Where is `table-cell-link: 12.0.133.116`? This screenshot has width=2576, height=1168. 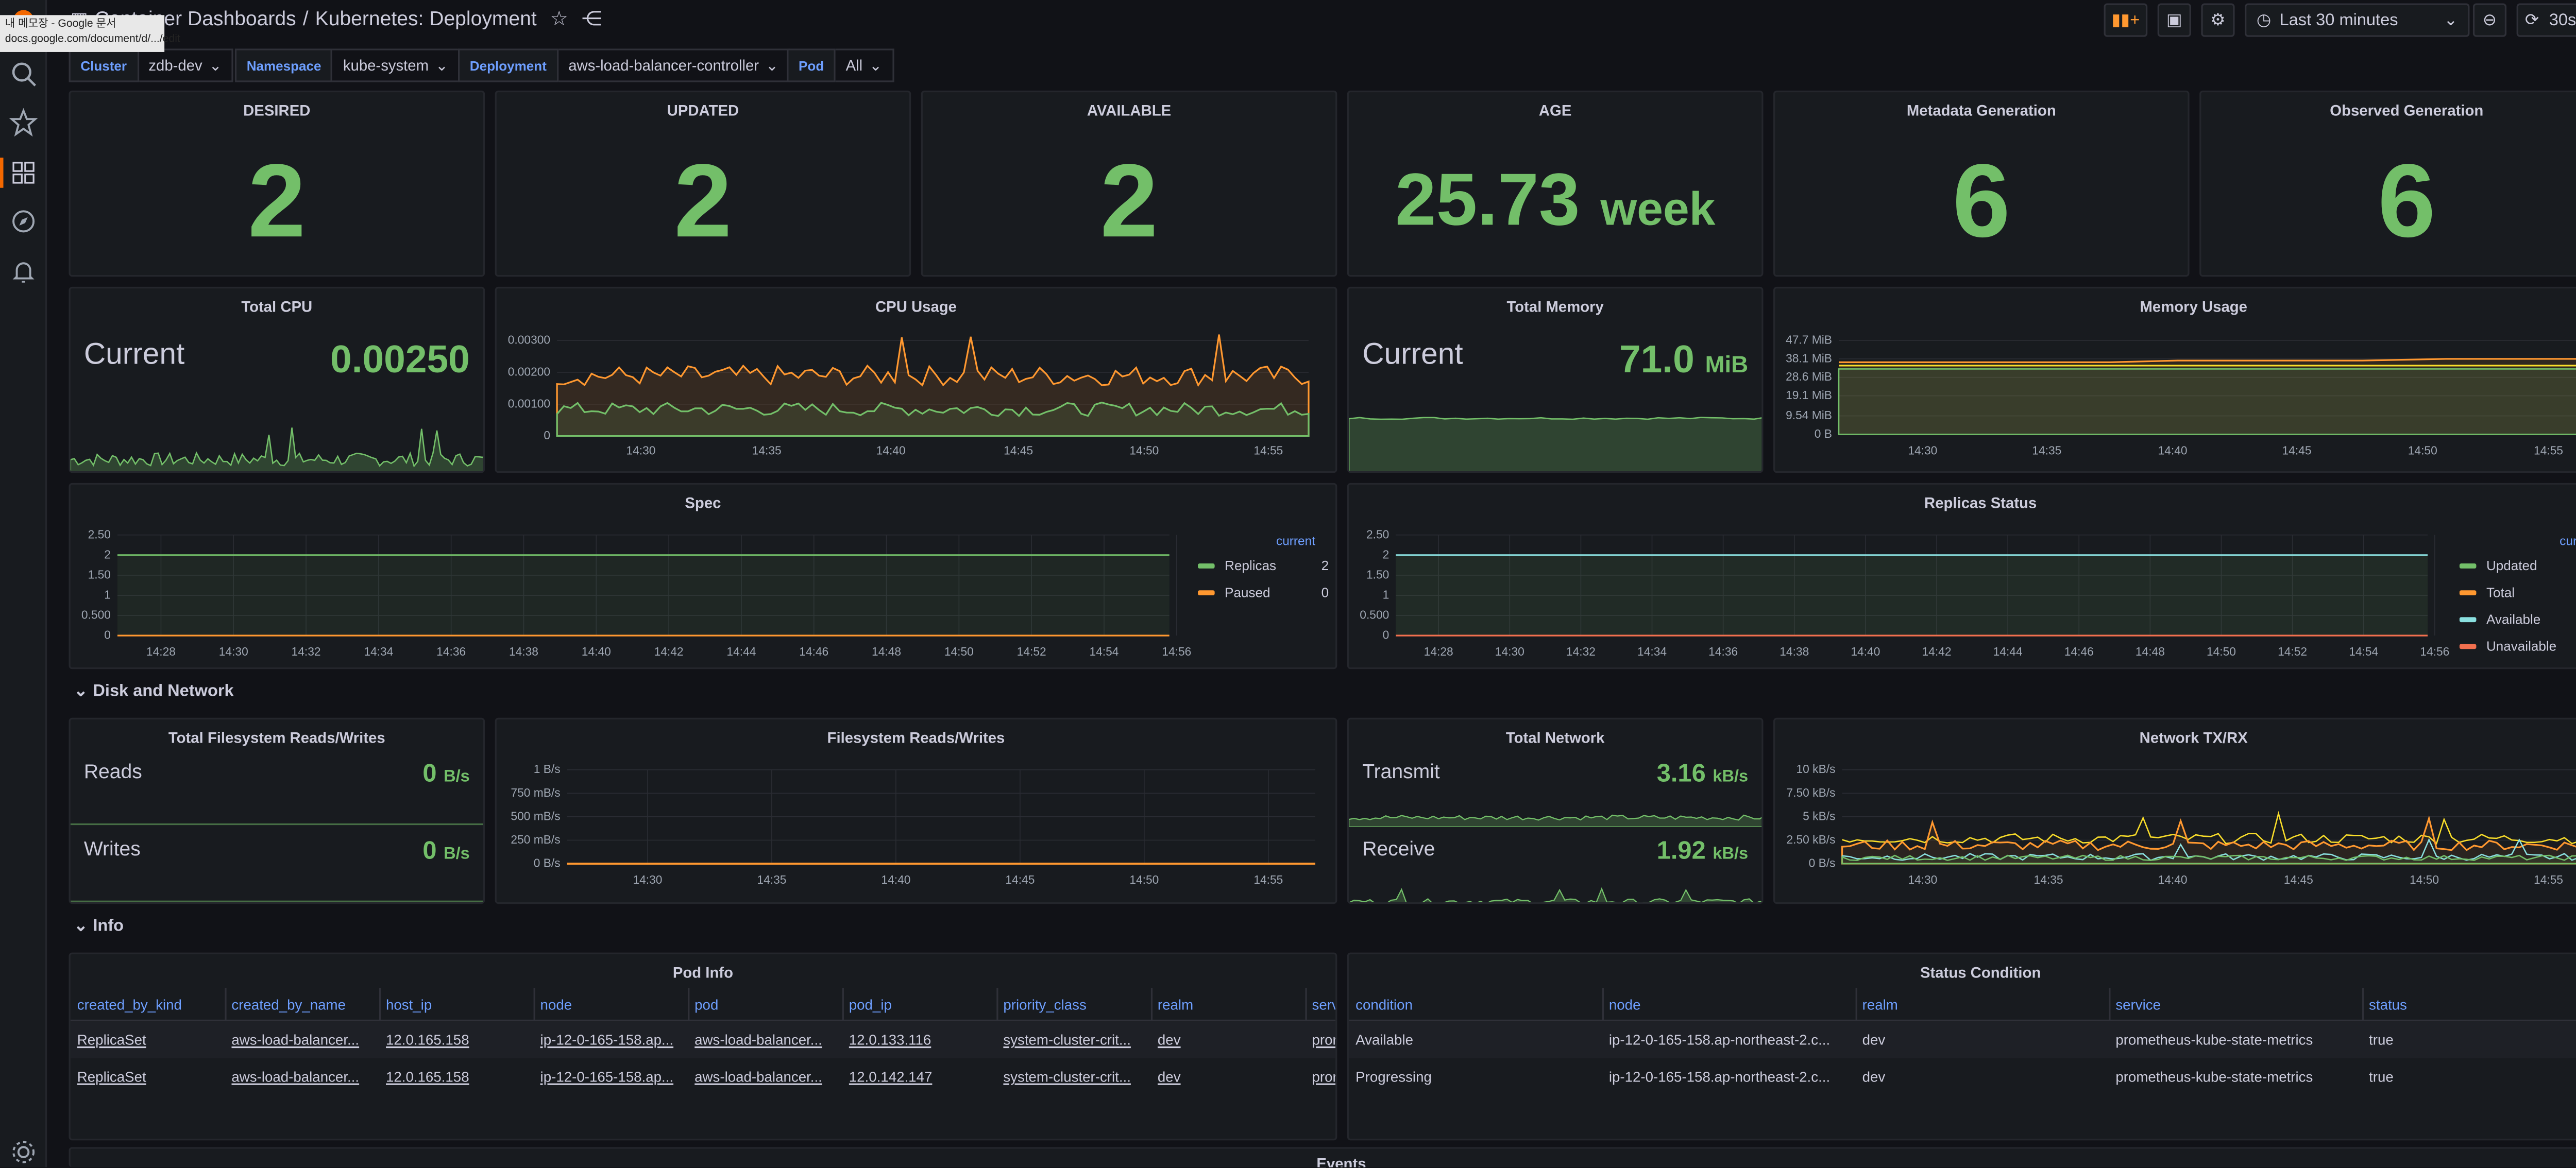
table-cell-link: 12.0.133.116 is located at coordinates (890, 1040).